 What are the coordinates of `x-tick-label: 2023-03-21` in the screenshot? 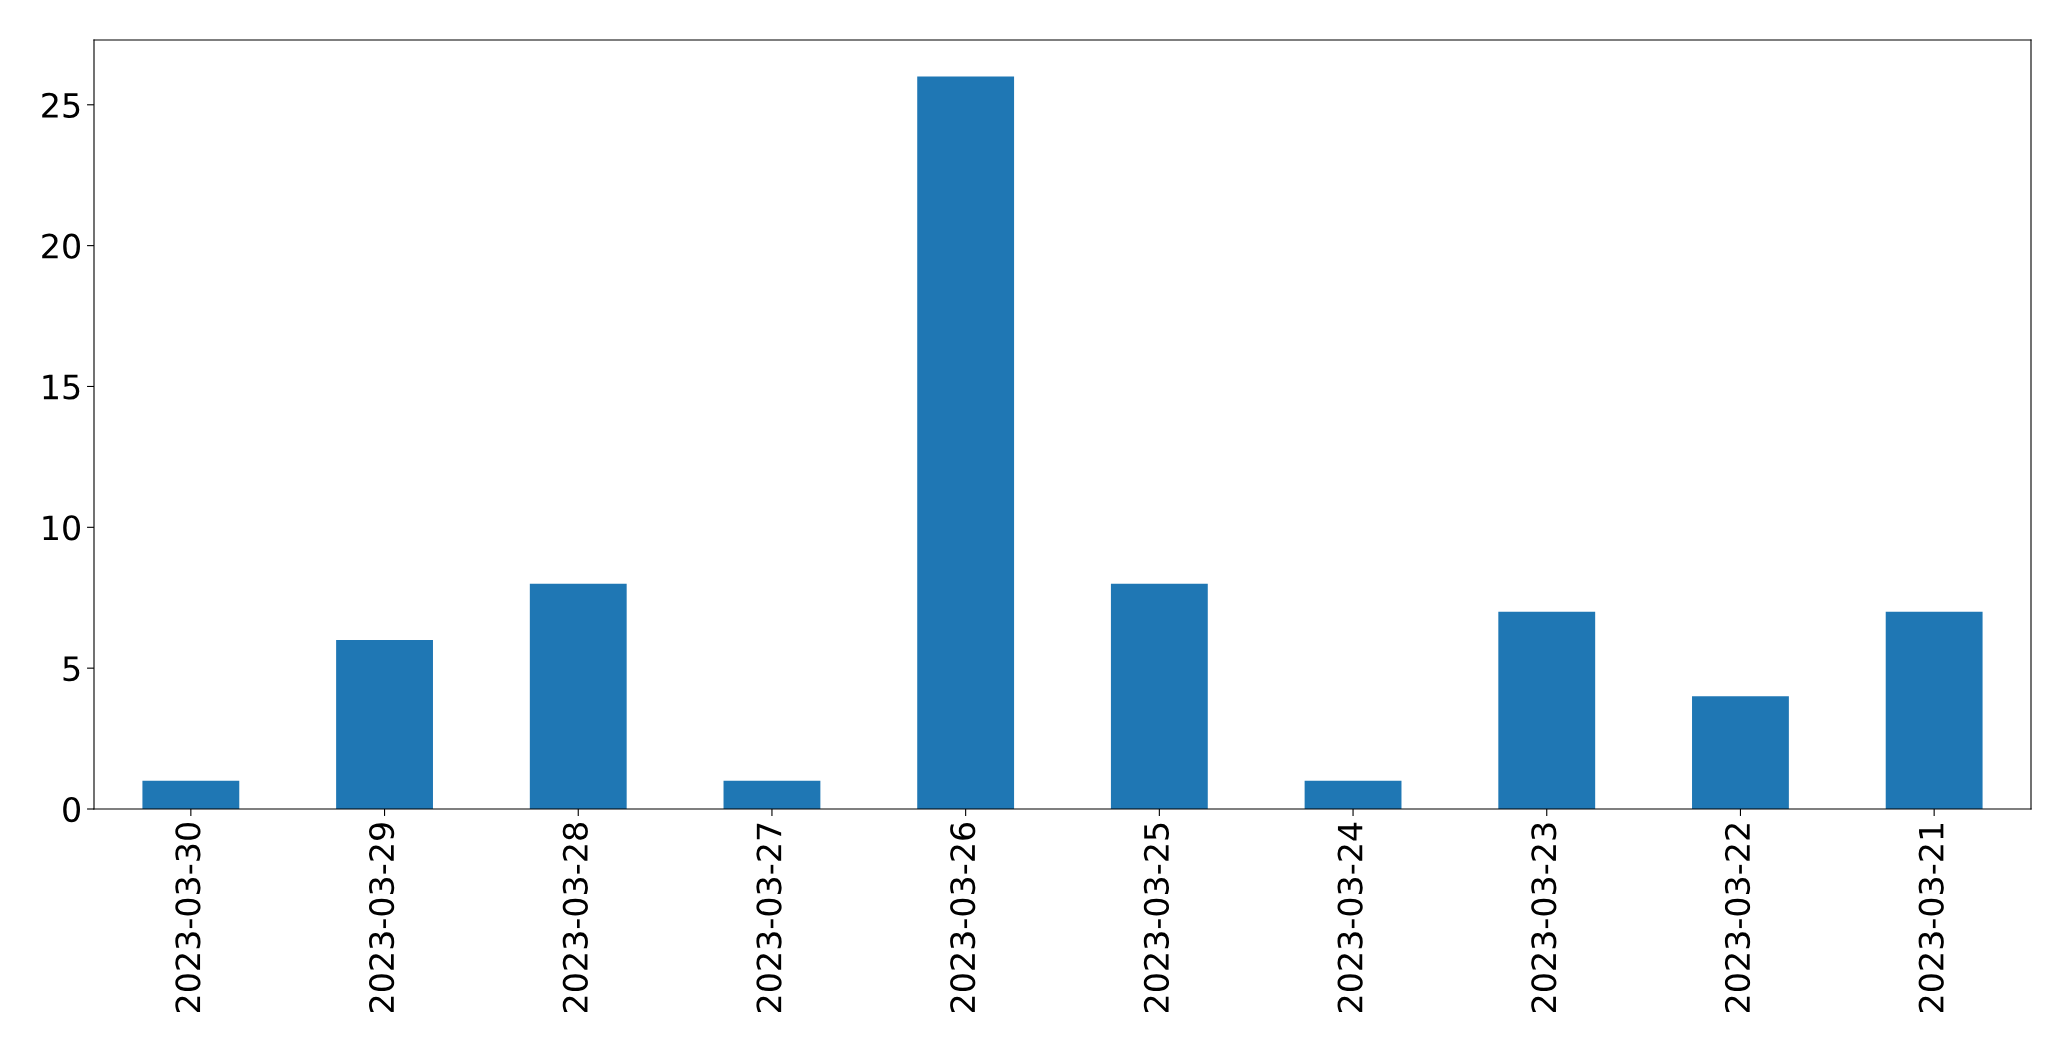 It's located at (1931, 918).